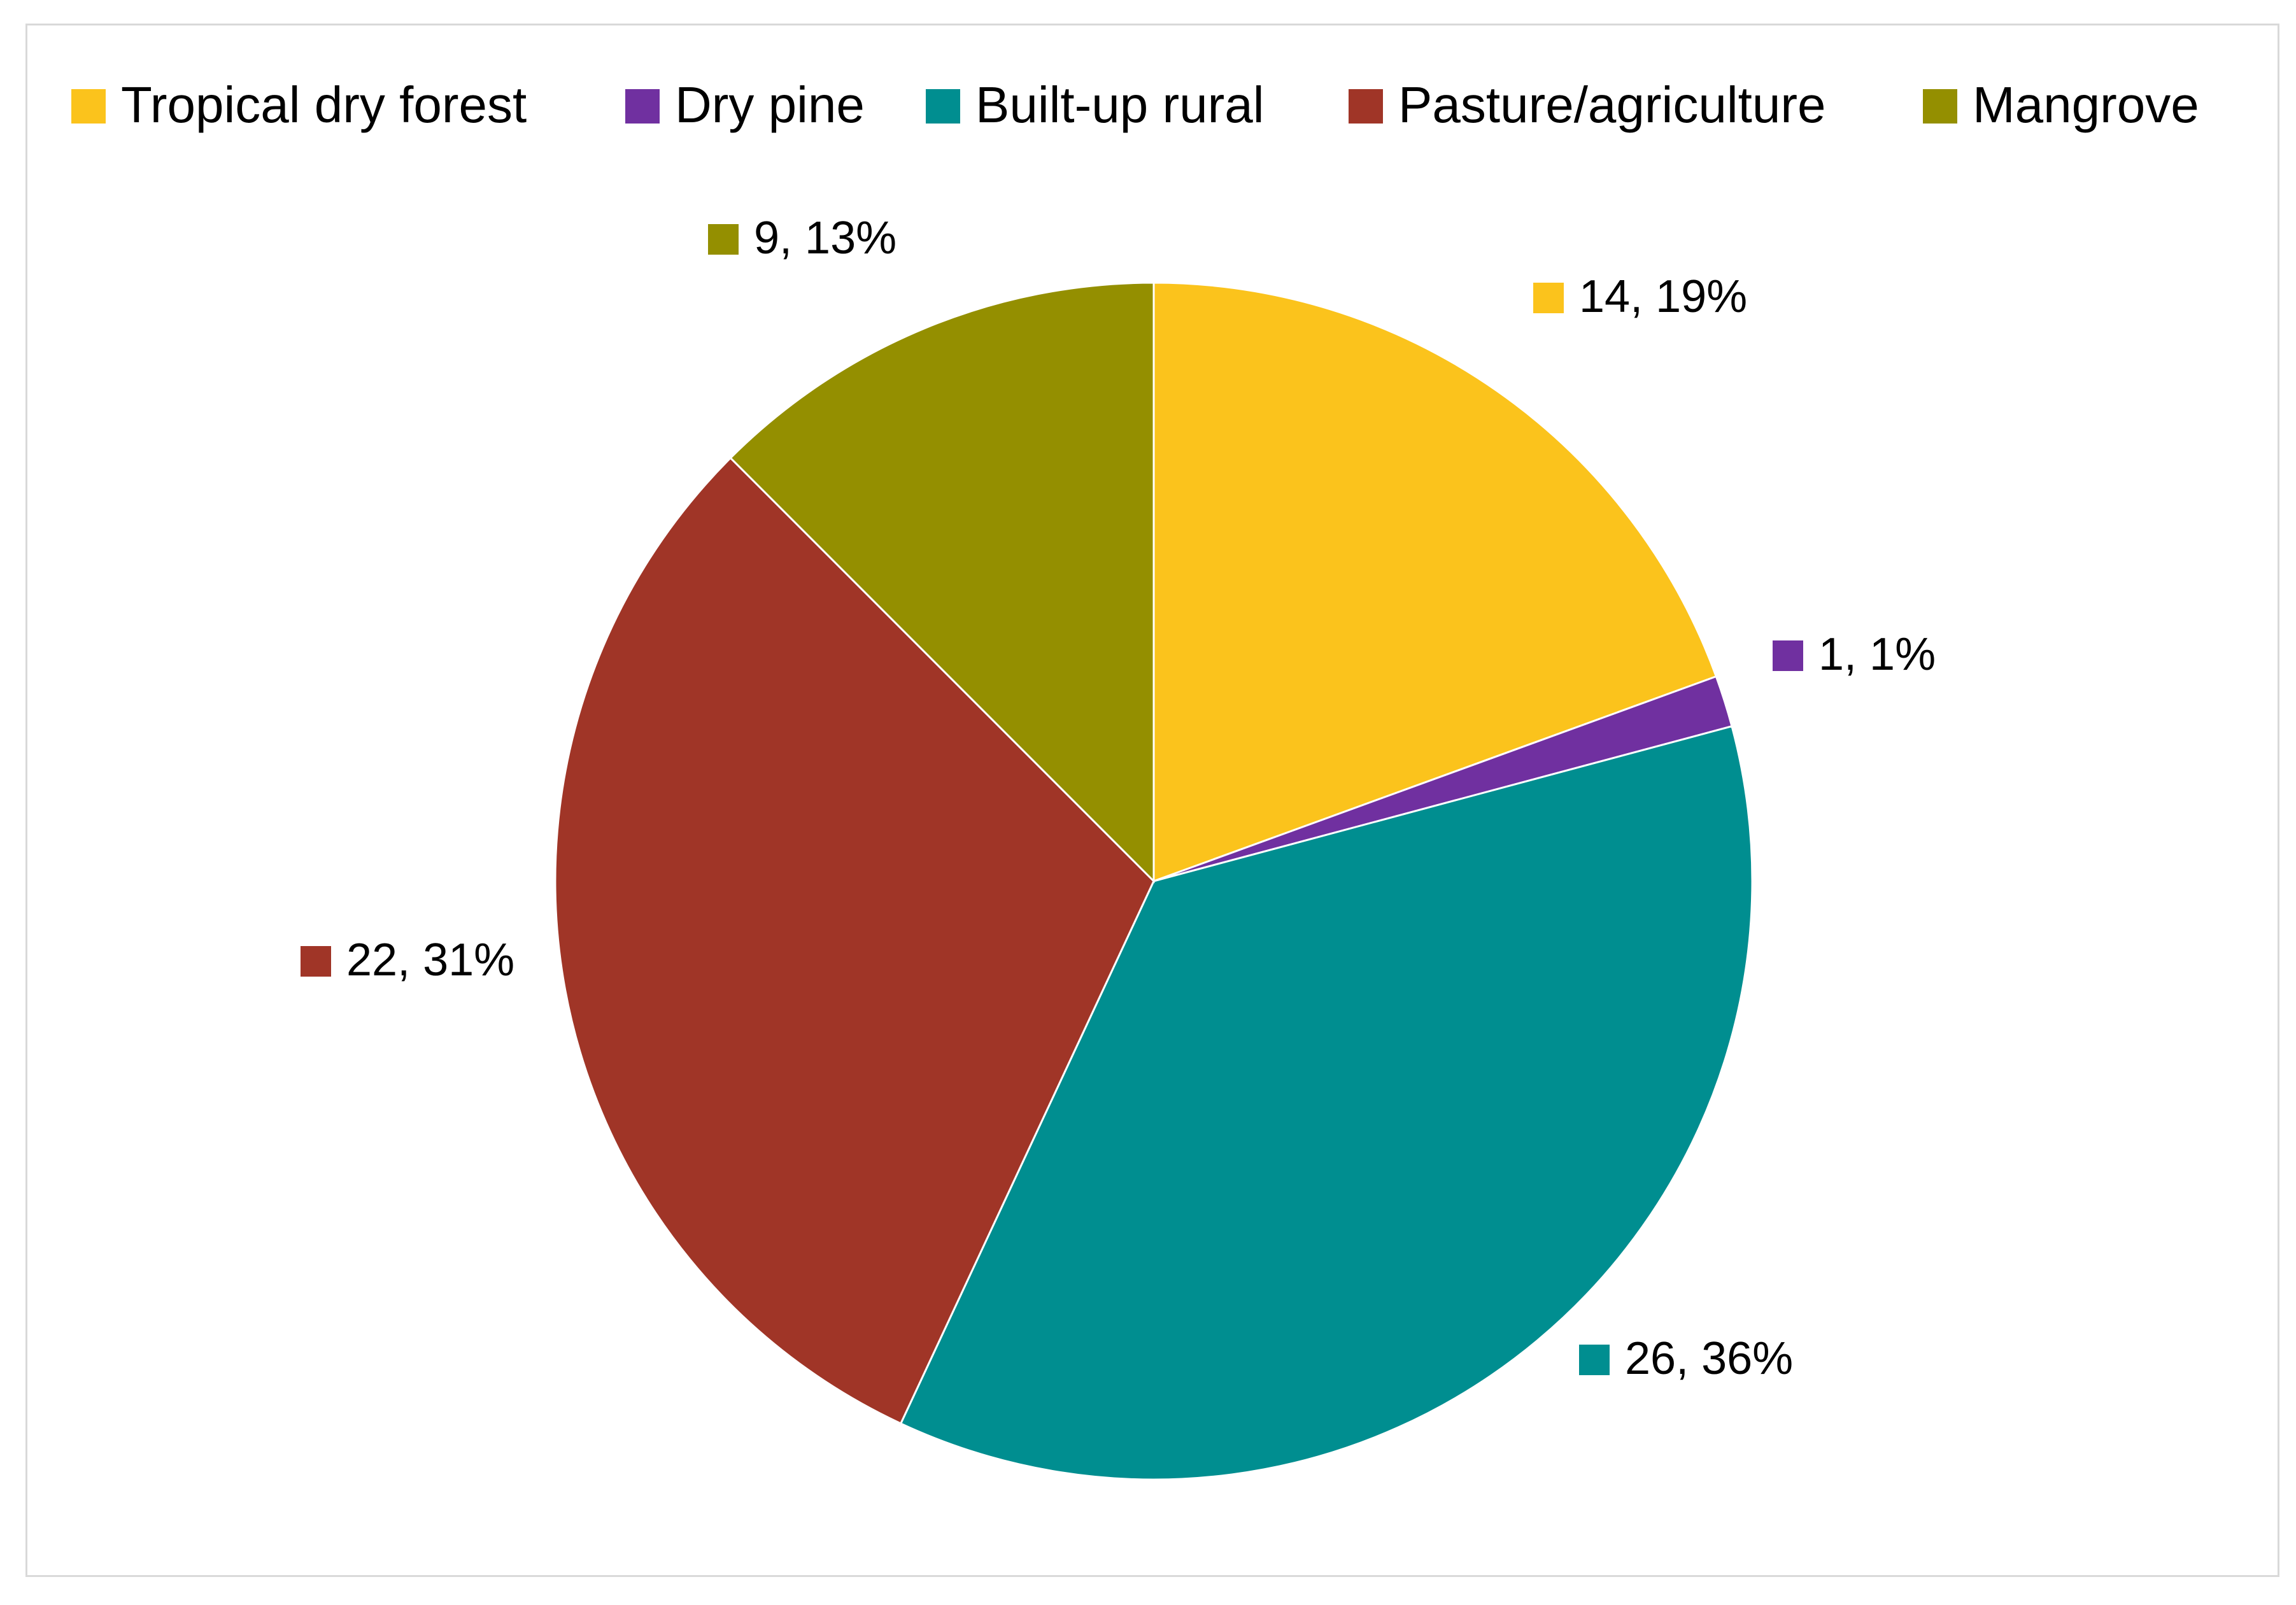 The width and height of the screenshot is (2296, 1605). Describe the element at coordinates (88, 106) in the screenshot. I see `legend-swatch-tropical-dry-forest` at that location.